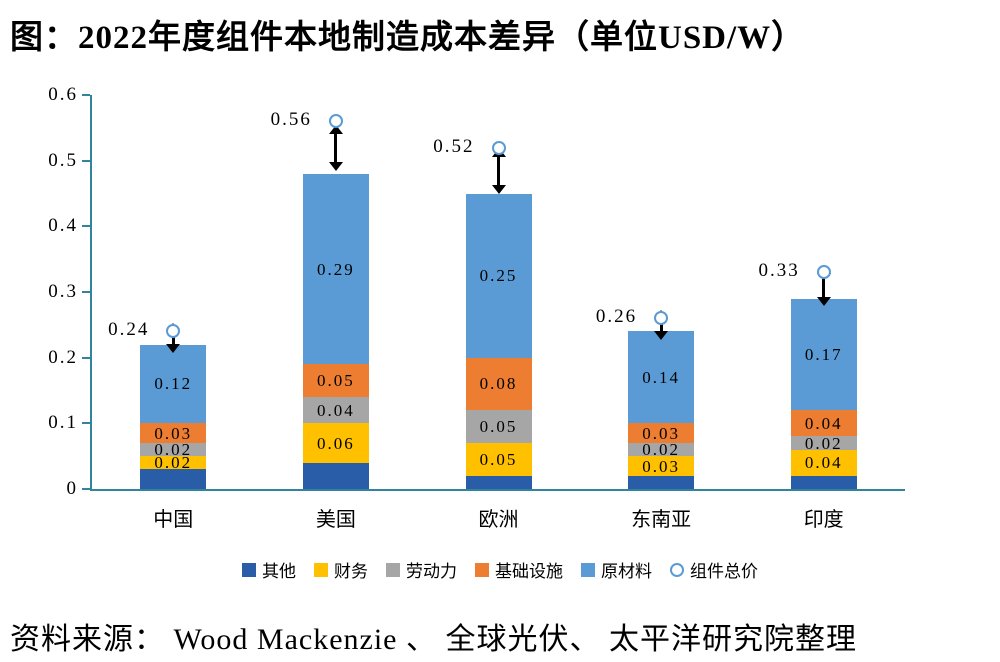  What do you see at coordinates (529, 571) in the screenshot?
I see `legend-label: 基础设施` at bounding box center [529, 571].